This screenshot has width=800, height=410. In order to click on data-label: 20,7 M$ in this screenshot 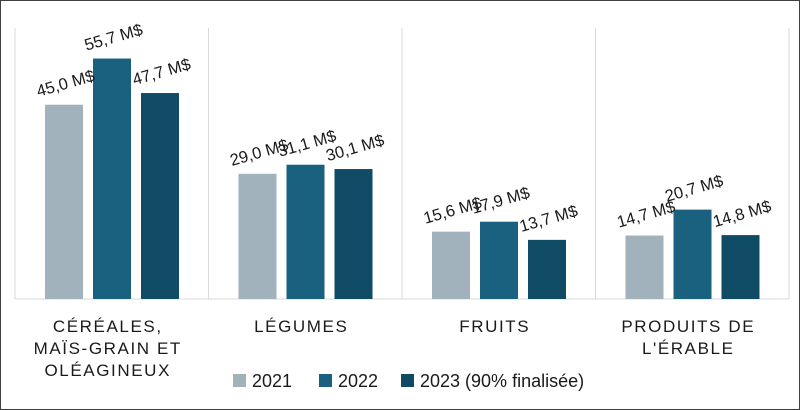, I will do `click(694, 189)`.